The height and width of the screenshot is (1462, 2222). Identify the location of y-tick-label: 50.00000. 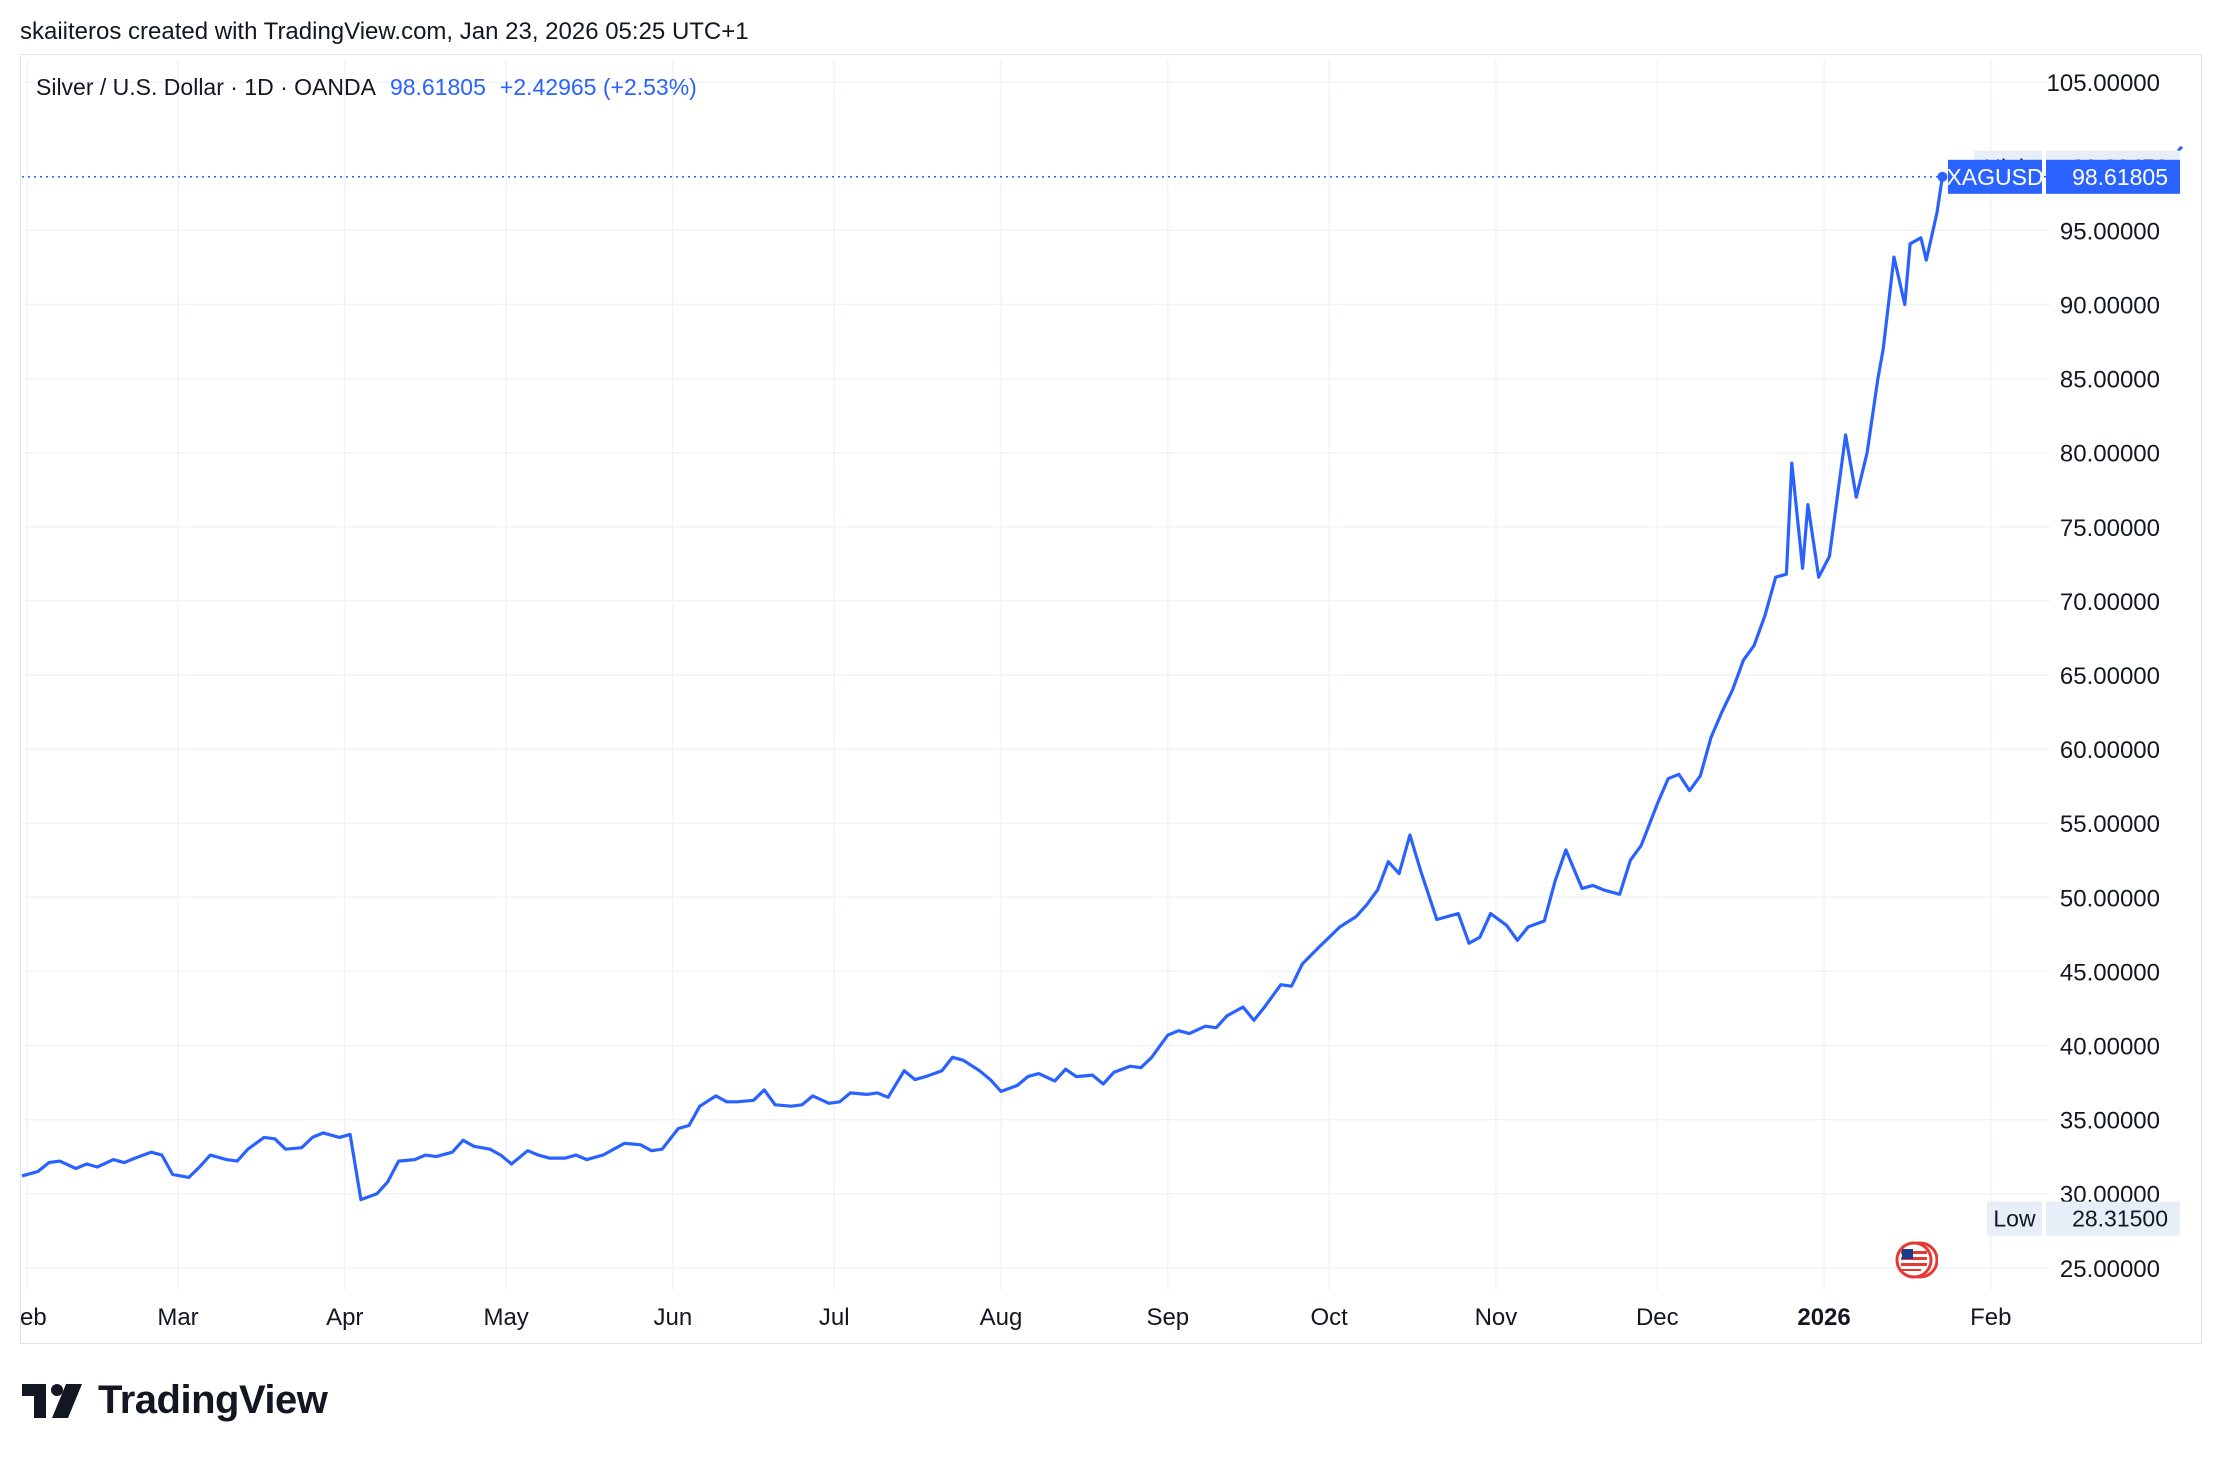
(2110, 898).